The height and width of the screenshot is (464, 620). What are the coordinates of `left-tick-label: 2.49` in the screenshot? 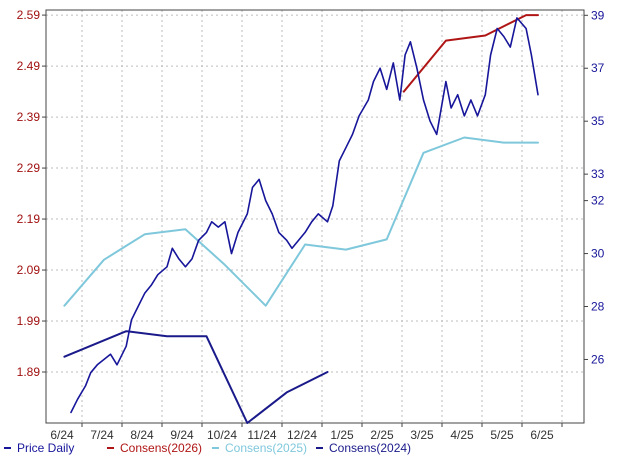 It's located at (29, 66).